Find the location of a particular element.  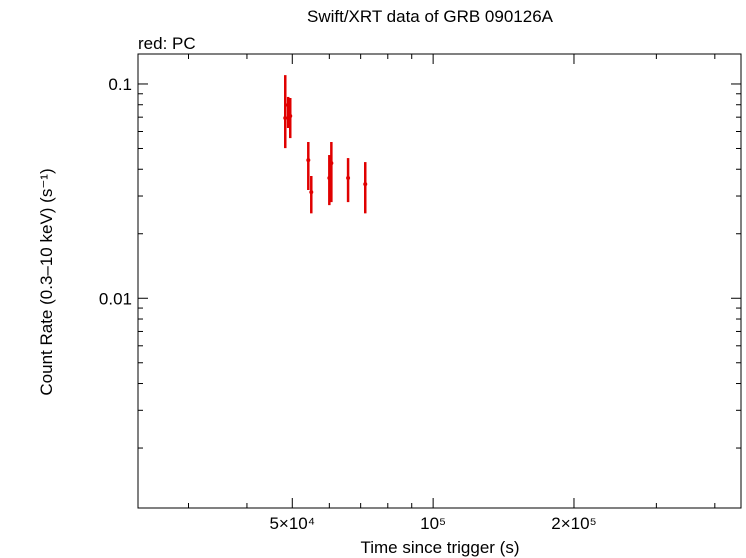

y-tick-label: 0.01 is located at coordinates (115, 298).